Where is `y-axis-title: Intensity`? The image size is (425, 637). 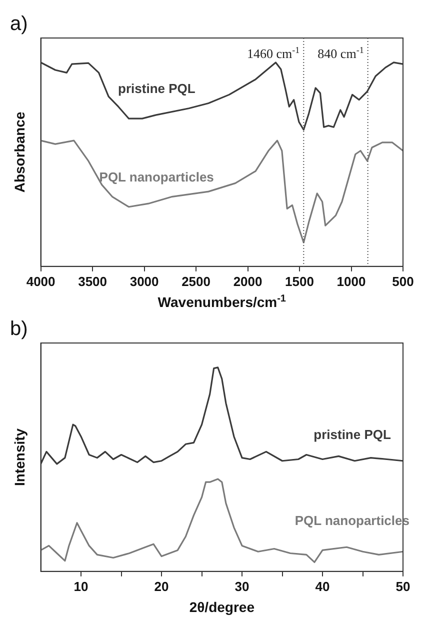
y-axis-title: Intensity is located at coordinates (19, 457).